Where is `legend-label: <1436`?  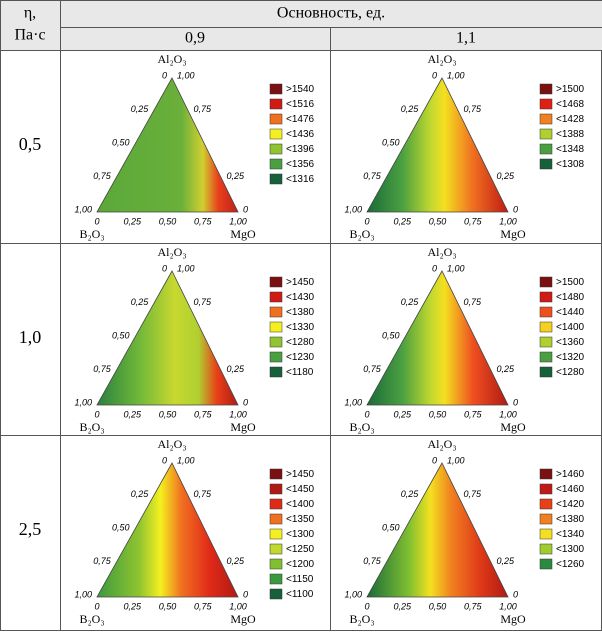
legend-label: <1436 is located at coordinates (300, 134).